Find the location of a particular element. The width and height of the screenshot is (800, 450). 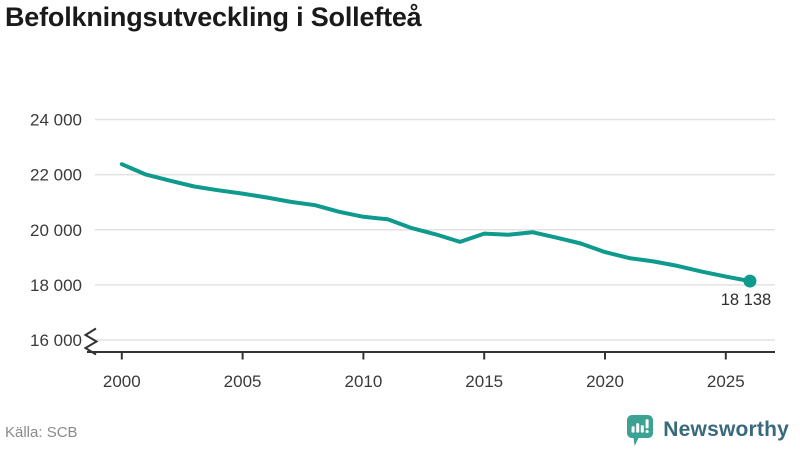

latest-value-label: 18 138 is located at coordinates (746, 300).